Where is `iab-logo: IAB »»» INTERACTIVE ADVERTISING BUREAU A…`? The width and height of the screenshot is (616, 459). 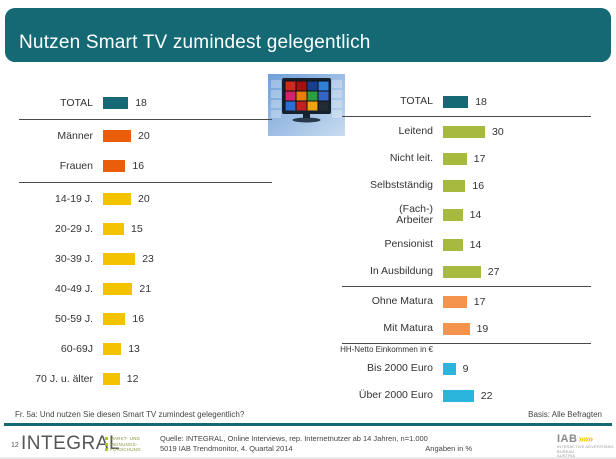
iab-logo: IAB »»» INTERACTIVE ADVERTISING BUREAU A… is located at coordinates (586, 445).